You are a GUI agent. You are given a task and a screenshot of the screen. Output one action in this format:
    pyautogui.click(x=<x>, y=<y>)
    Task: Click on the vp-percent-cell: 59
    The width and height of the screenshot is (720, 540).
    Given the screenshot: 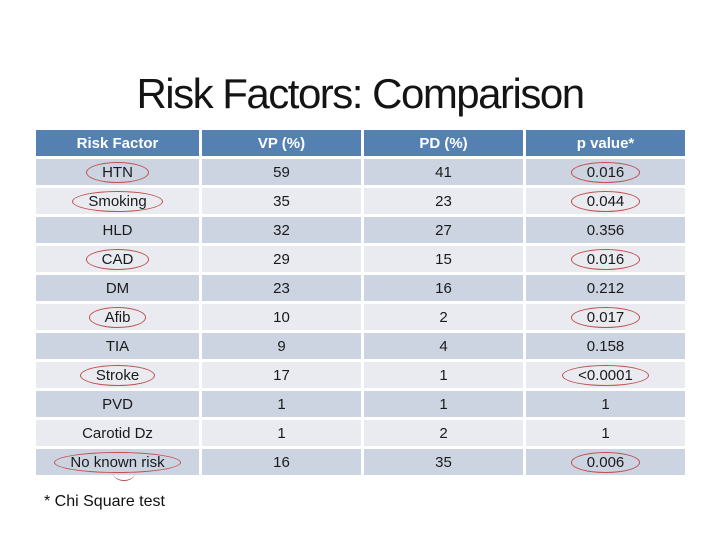 What is the action you would take?
    pyautogui.click(x=281, y=172)
    